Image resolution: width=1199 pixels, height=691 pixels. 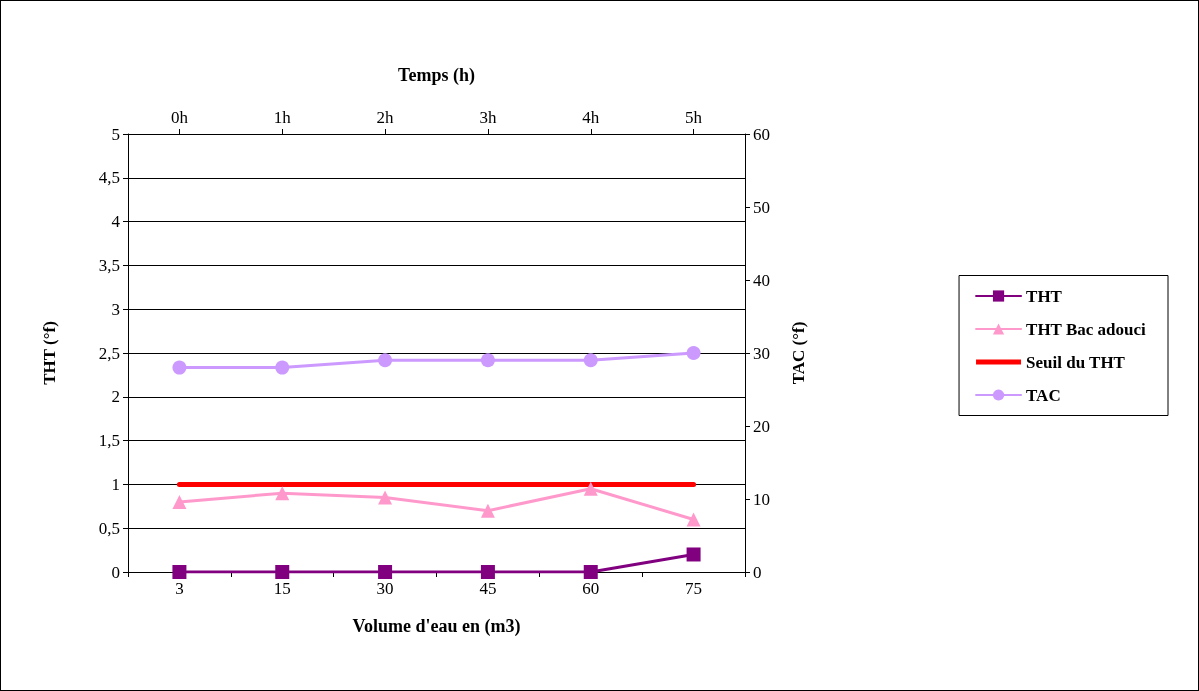 What do you see at coordinates (109, 353) in the screenshot?
I see `y-tick-label: 2,5` at bounding box center [109, 353].